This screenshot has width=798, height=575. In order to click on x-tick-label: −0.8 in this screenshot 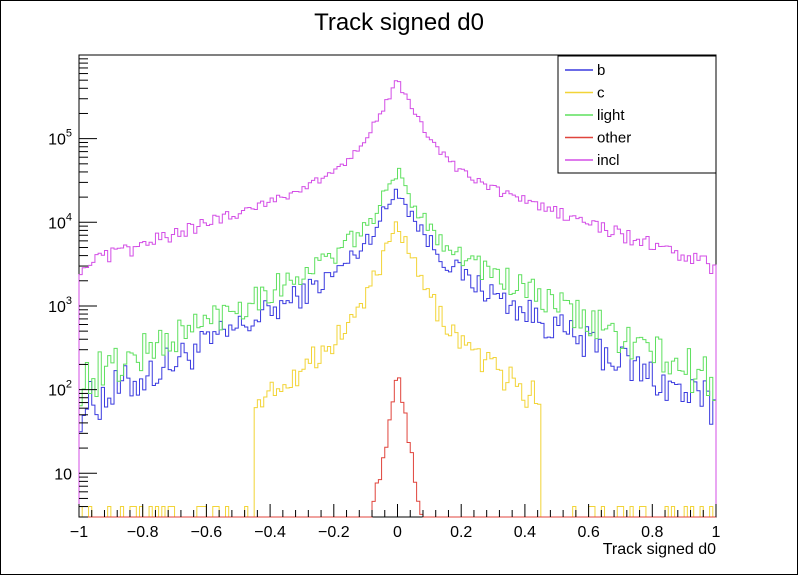, I will do `click(143, 532)`.